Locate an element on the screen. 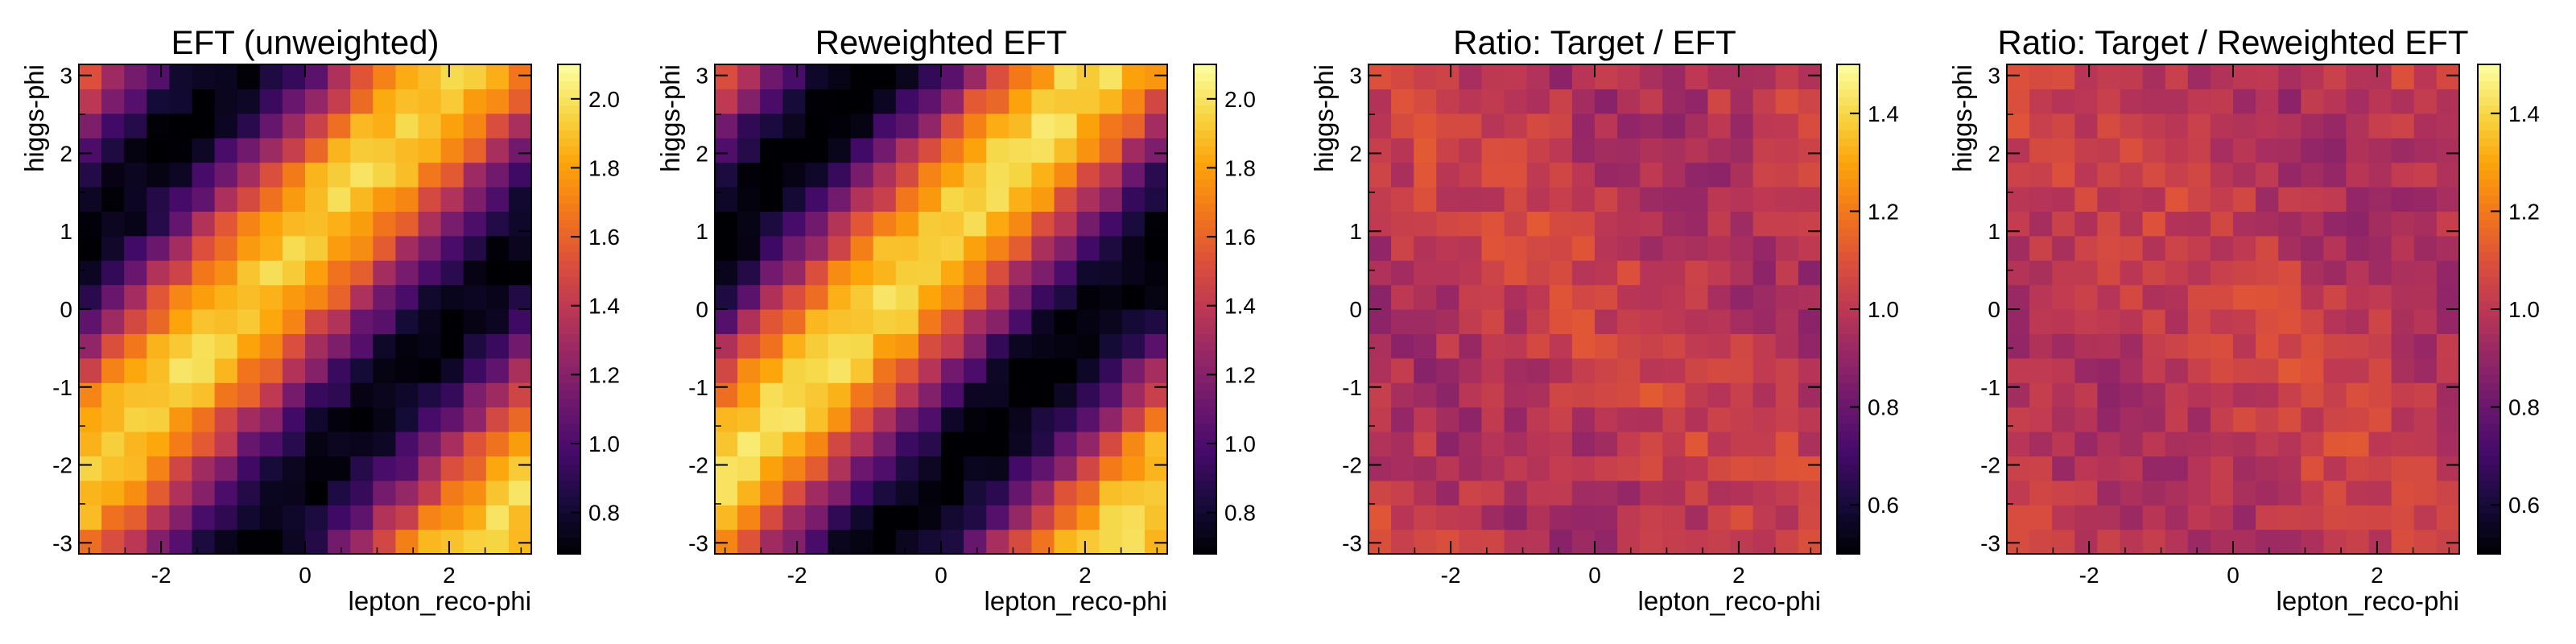  y-tick-label: 1 is located at coordinates (1355, 231).